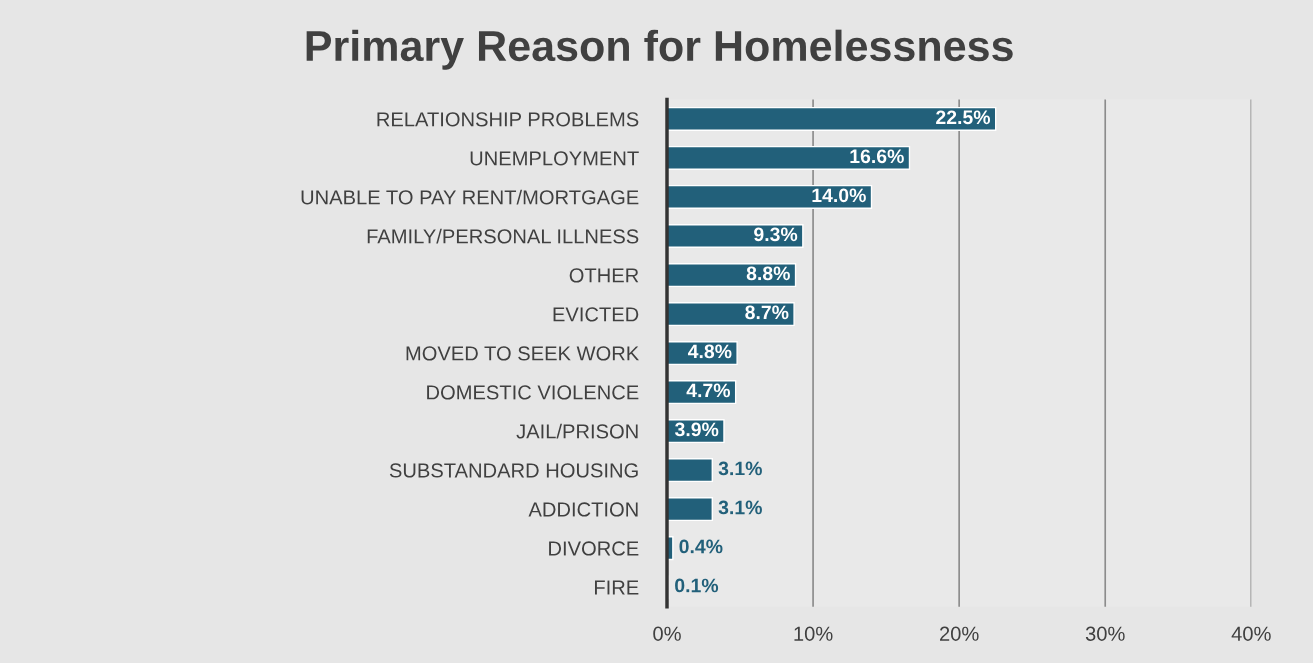 The height and width of the screenshot is (663, 1313). I want to click on y-tick-label: RELATIONSHIP PROBLEMS, so click(508, 119).